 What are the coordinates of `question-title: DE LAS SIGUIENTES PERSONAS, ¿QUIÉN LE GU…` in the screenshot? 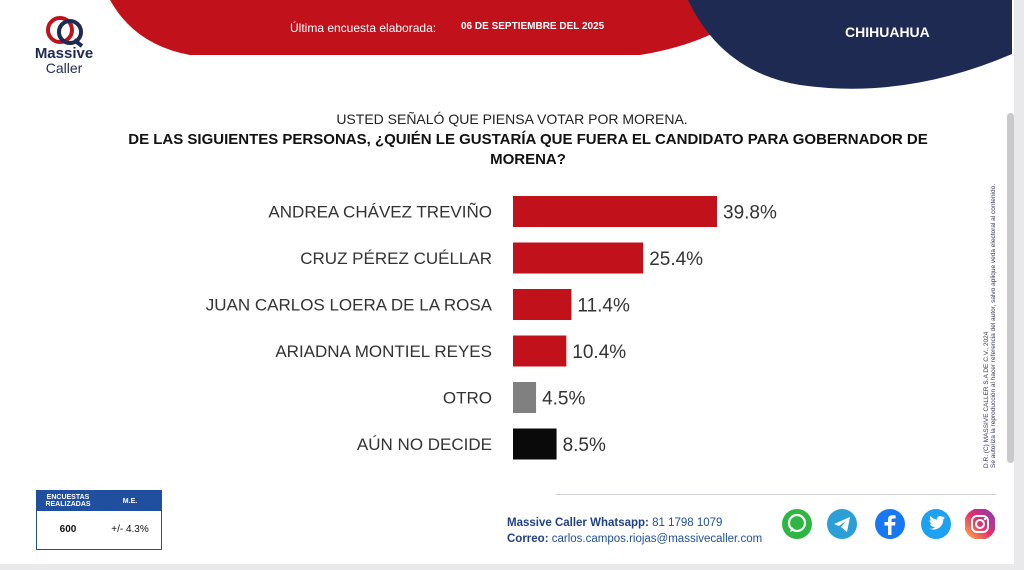 It's located at (528, 149).